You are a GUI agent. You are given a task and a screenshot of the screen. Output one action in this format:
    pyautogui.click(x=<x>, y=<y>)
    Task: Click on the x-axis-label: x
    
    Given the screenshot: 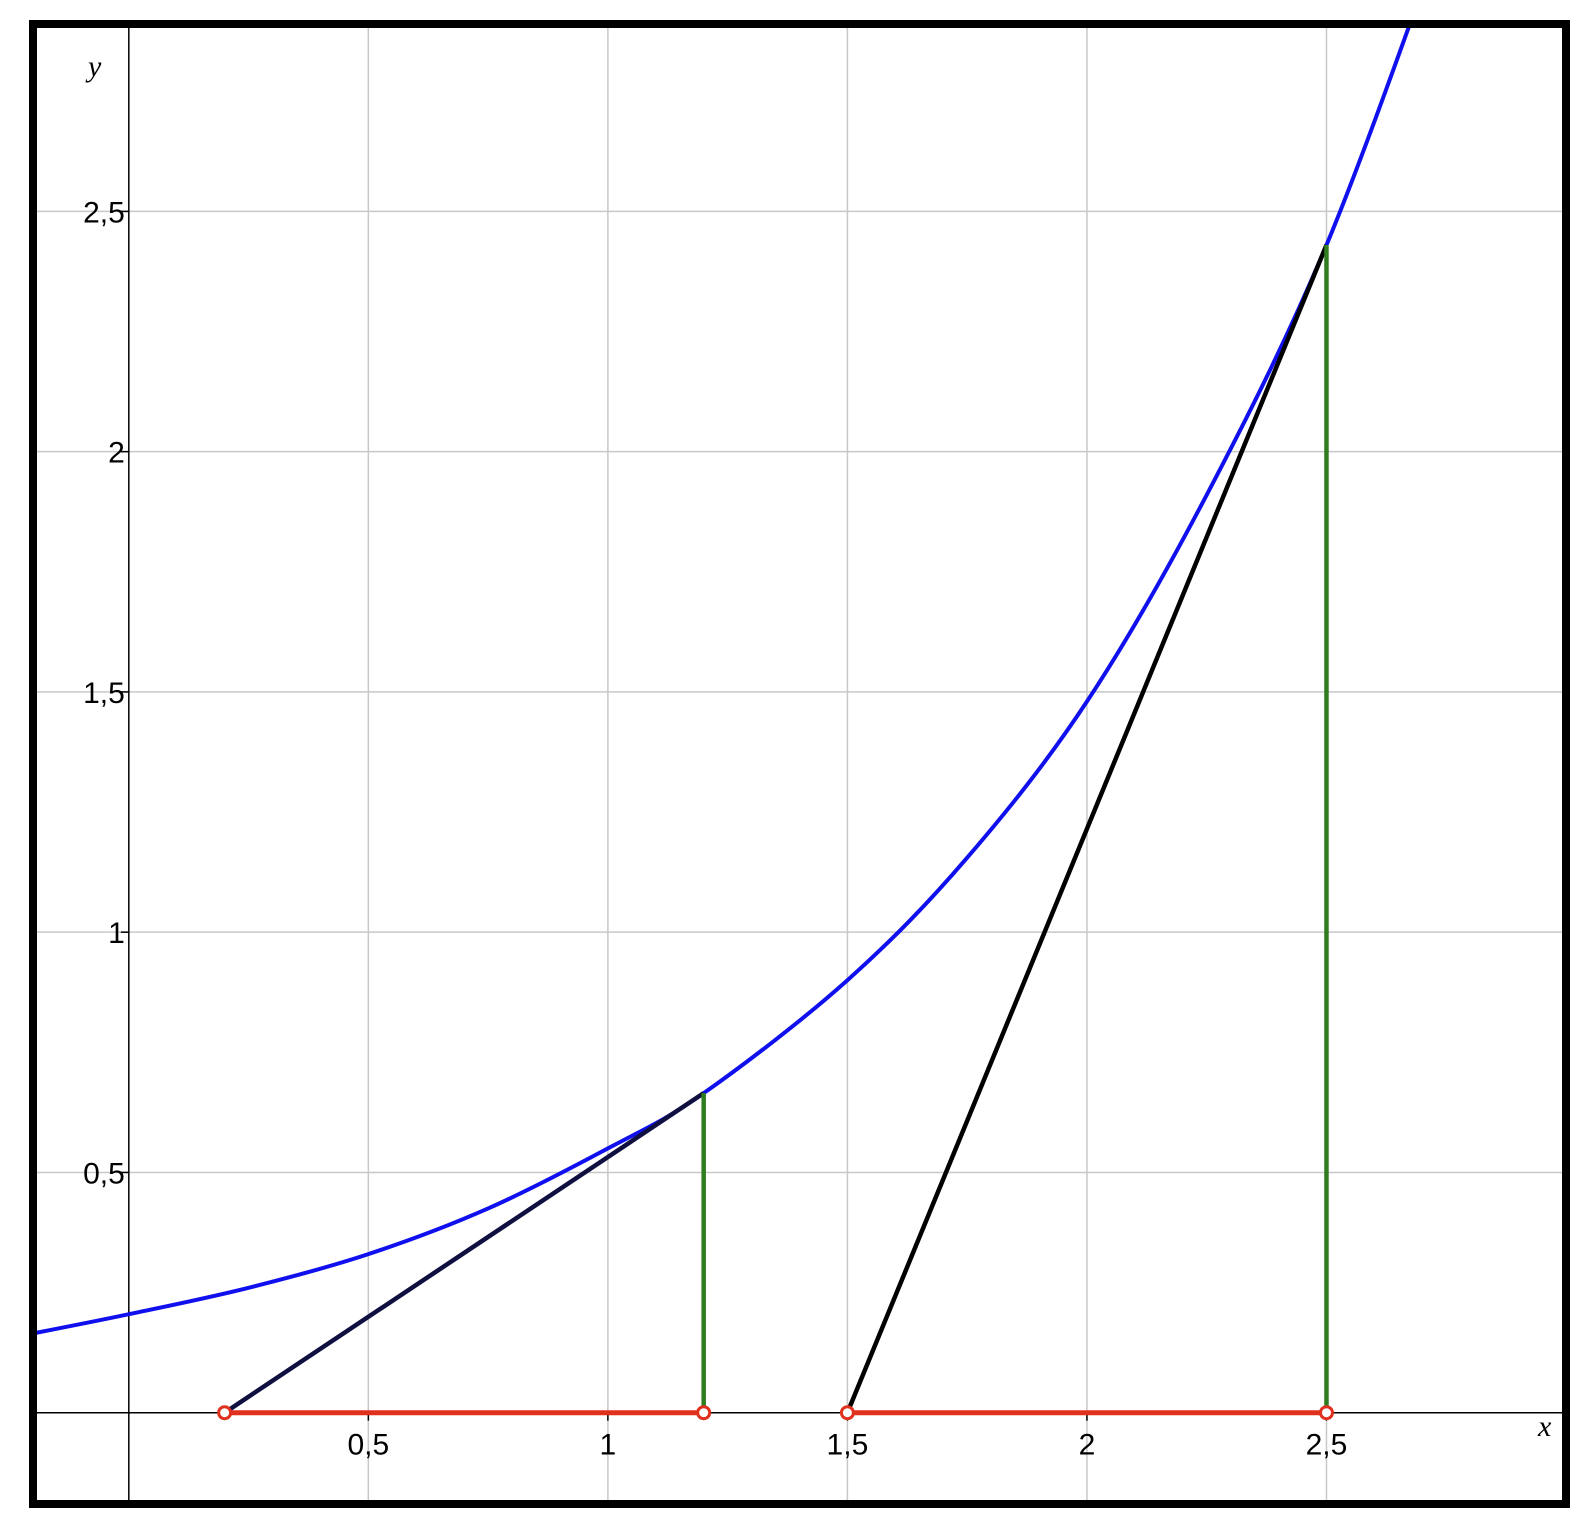 What is the action you would take?
    pyautogui.click(x=1544, y=1426)
    